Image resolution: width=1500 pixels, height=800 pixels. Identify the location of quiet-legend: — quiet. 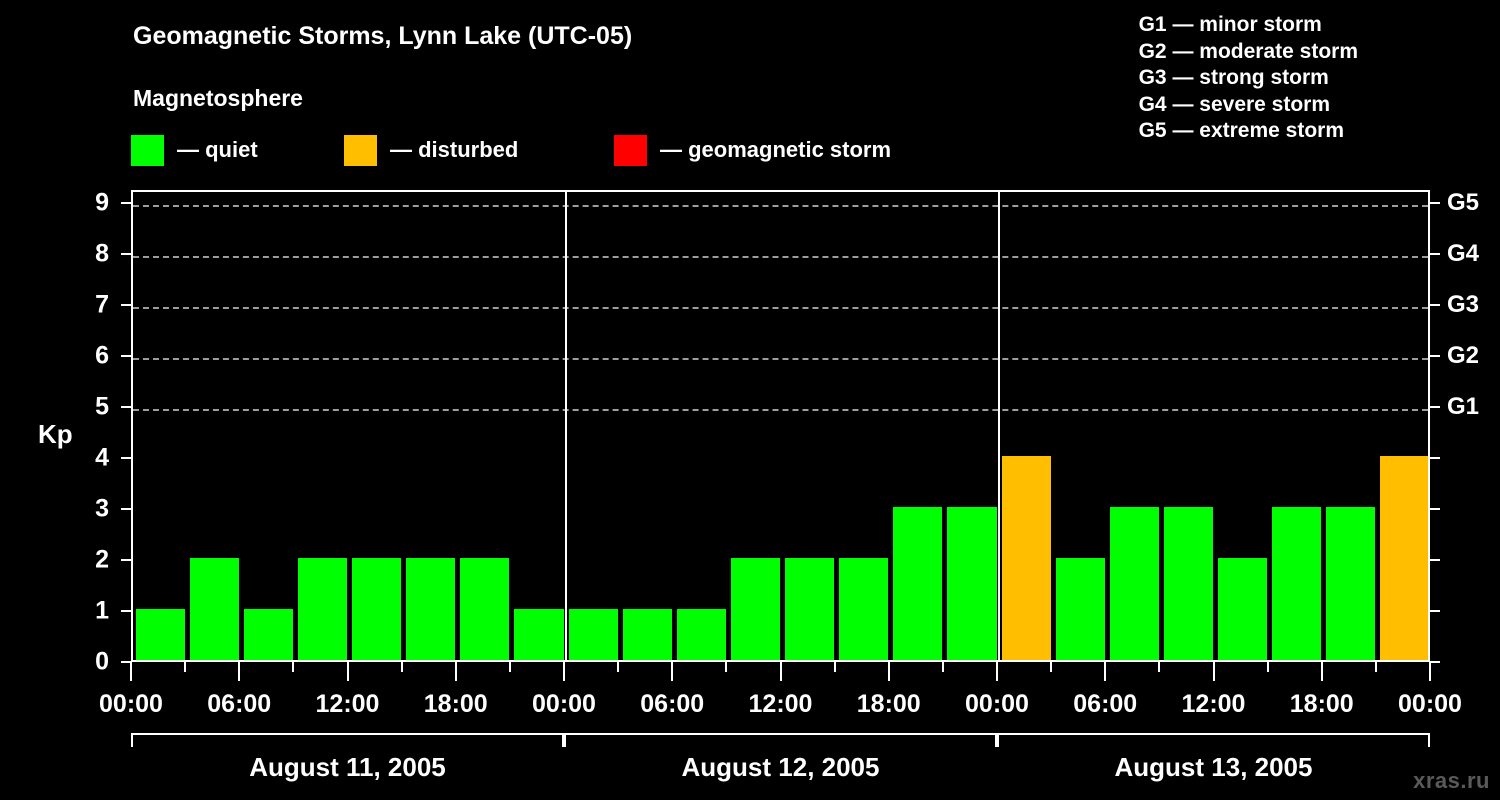
(194, 150).